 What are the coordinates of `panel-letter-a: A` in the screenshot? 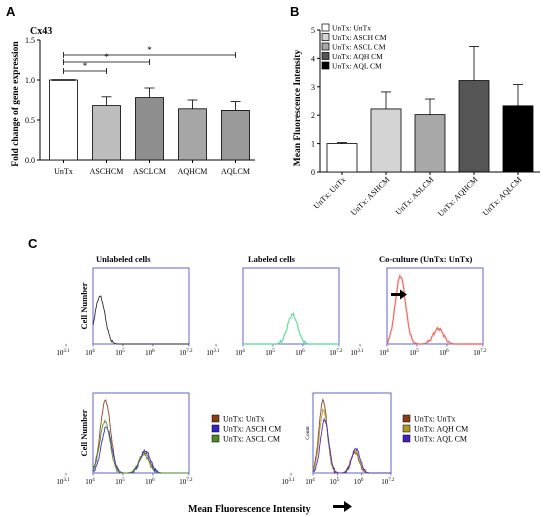 It's located at (11, 11).